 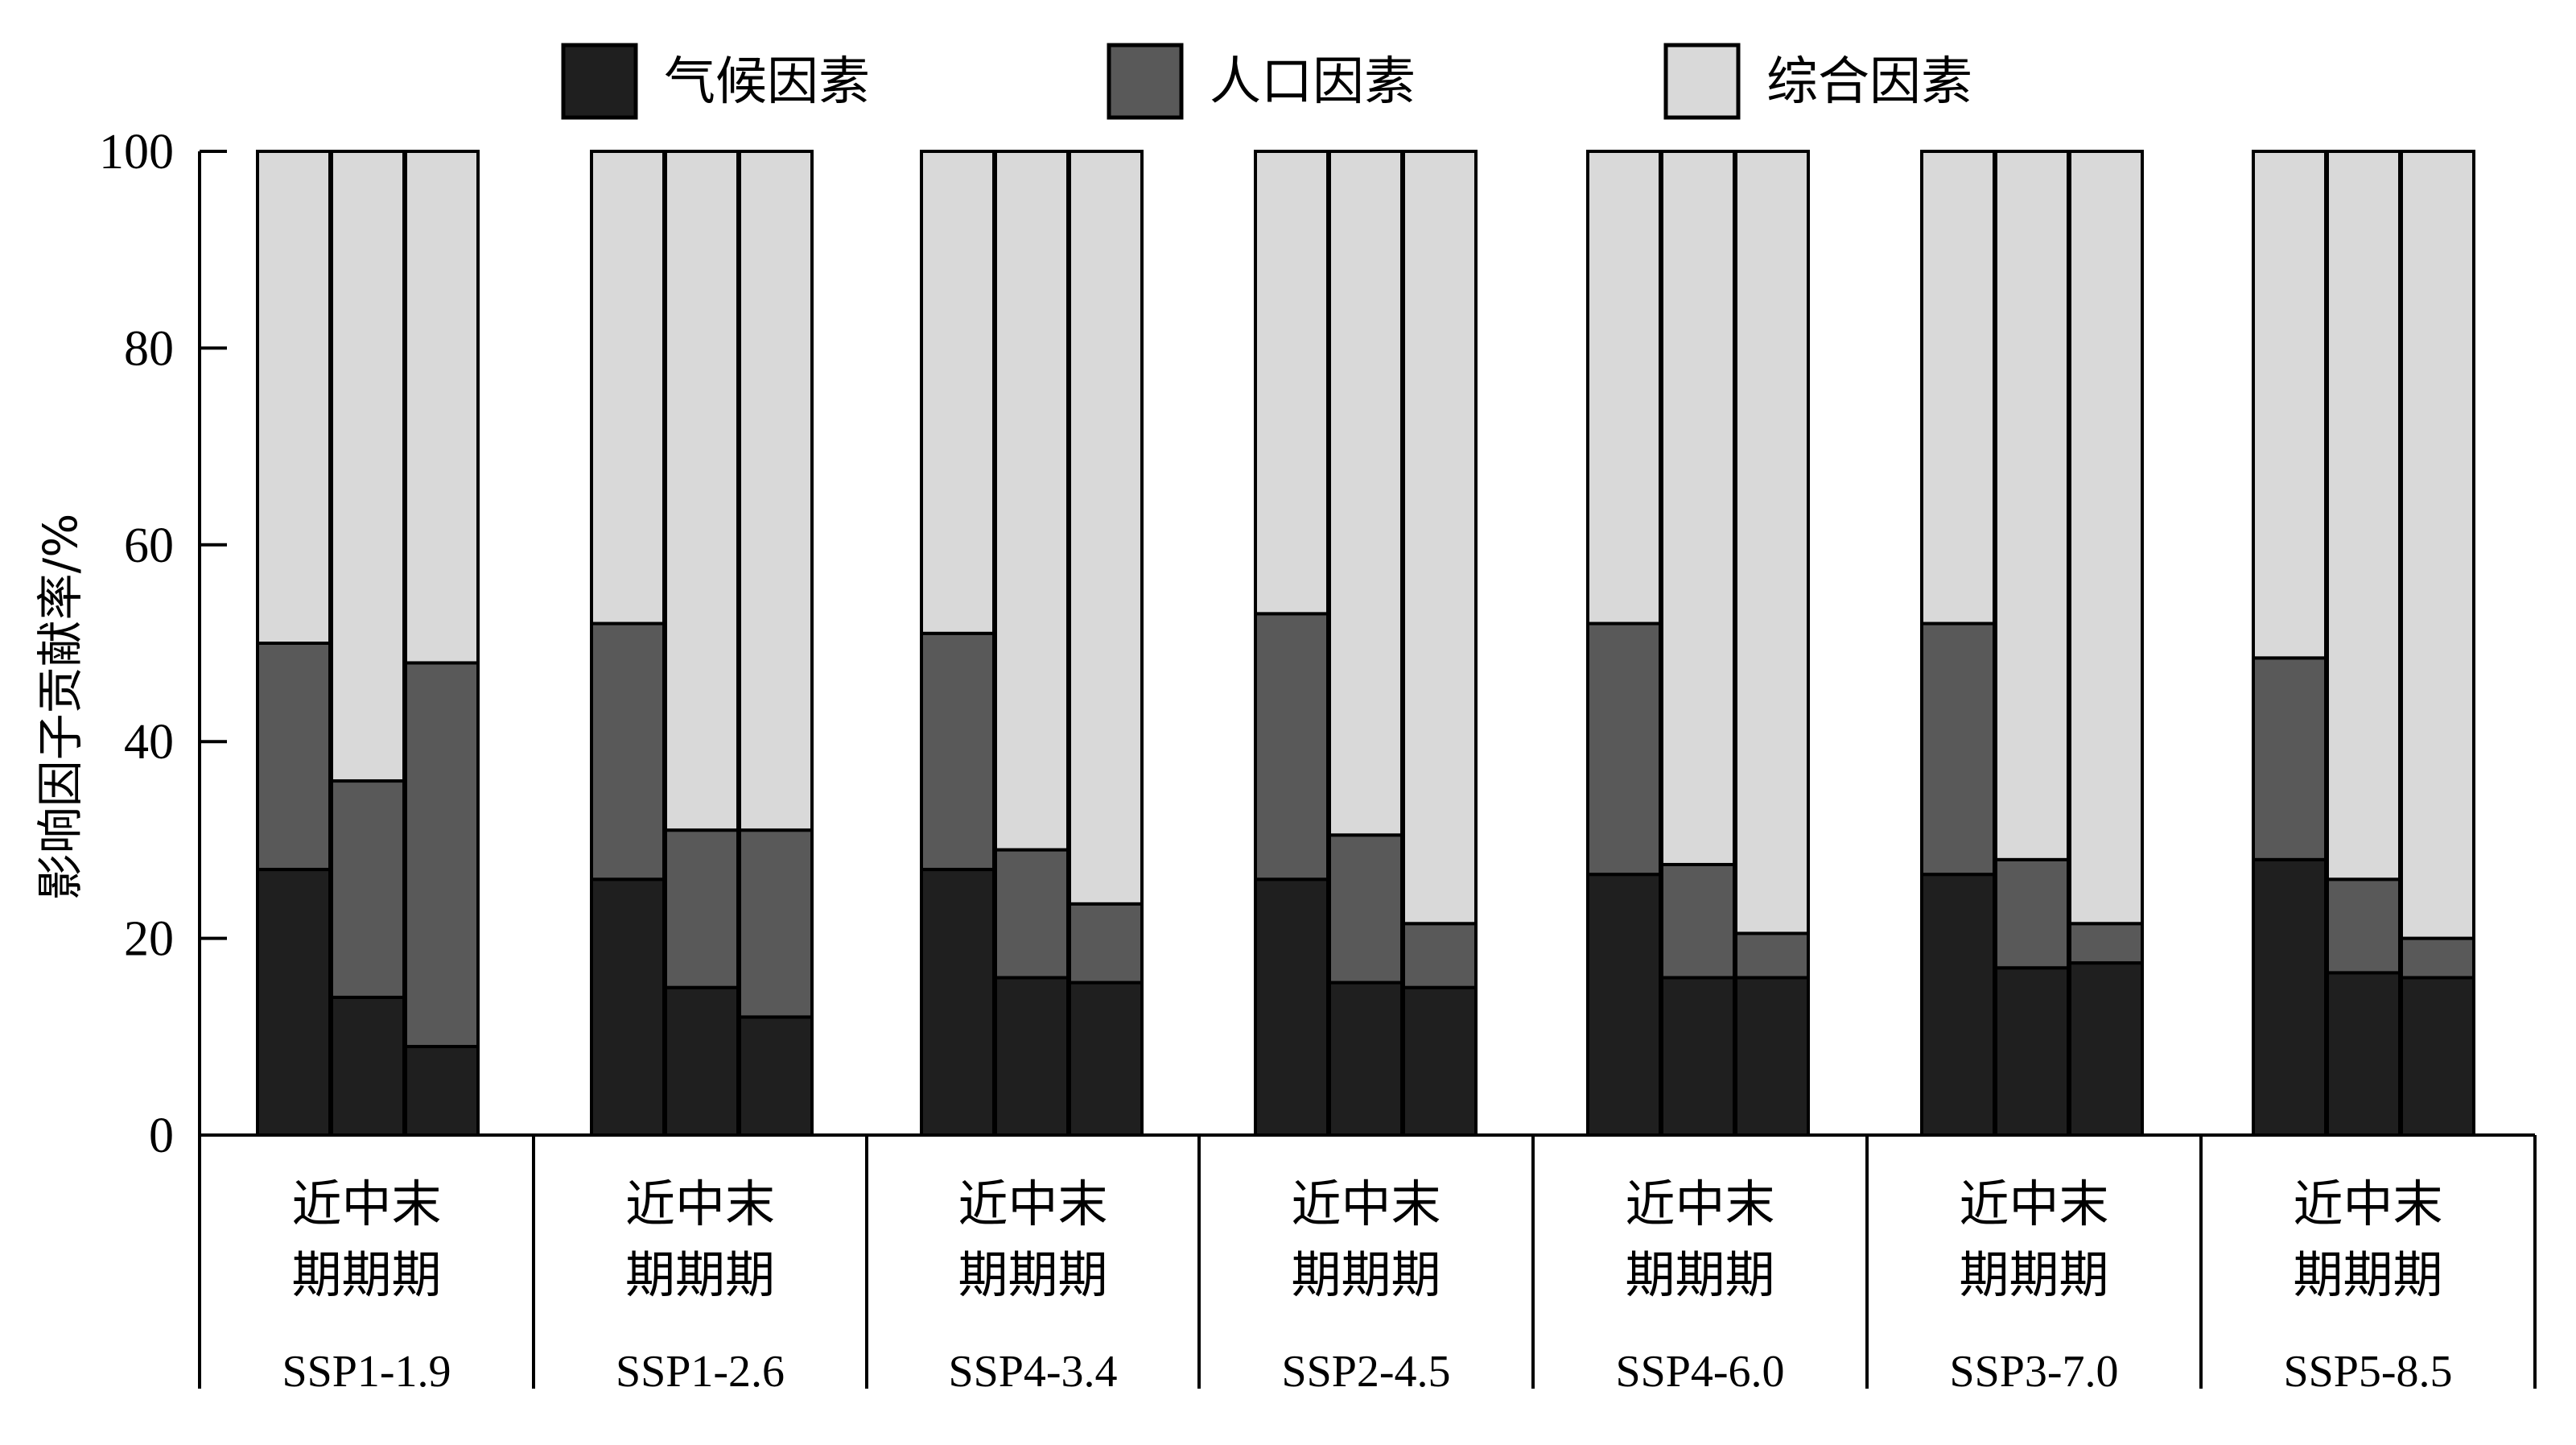 I want to click on y-tick-label: 80, so click(x=149, y=348).